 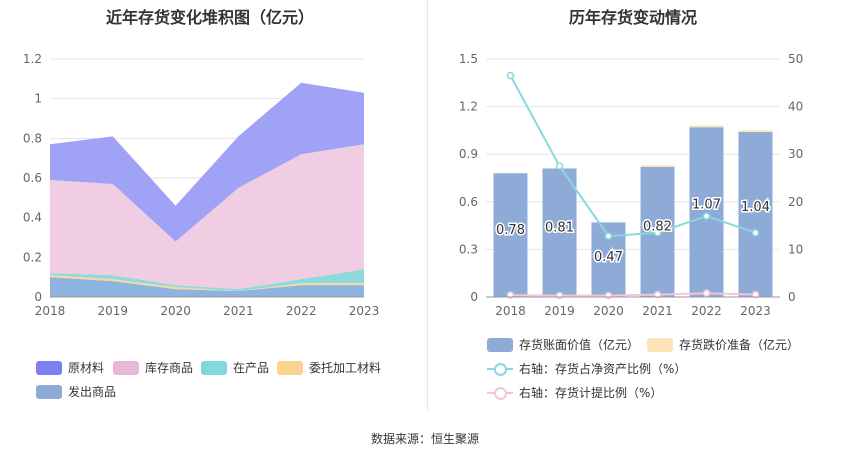 I want to click on right-chart-title: 历年存货变动情况, so click(x=632, y=17).